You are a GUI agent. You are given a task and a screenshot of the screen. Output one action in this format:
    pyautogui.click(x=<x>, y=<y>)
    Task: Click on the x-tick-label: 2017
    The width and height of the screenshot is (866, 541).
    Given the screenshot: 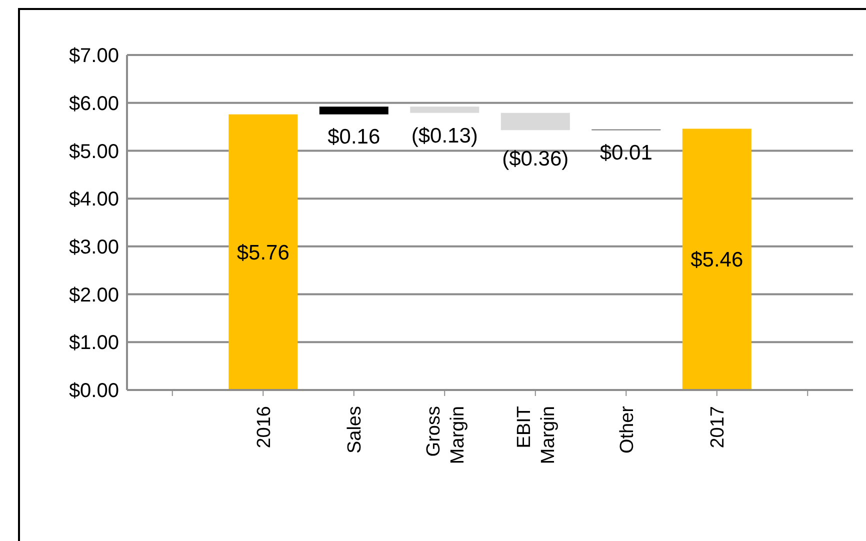 What is the action you would take?
    pyautogui.click(x=718, y=427)
    